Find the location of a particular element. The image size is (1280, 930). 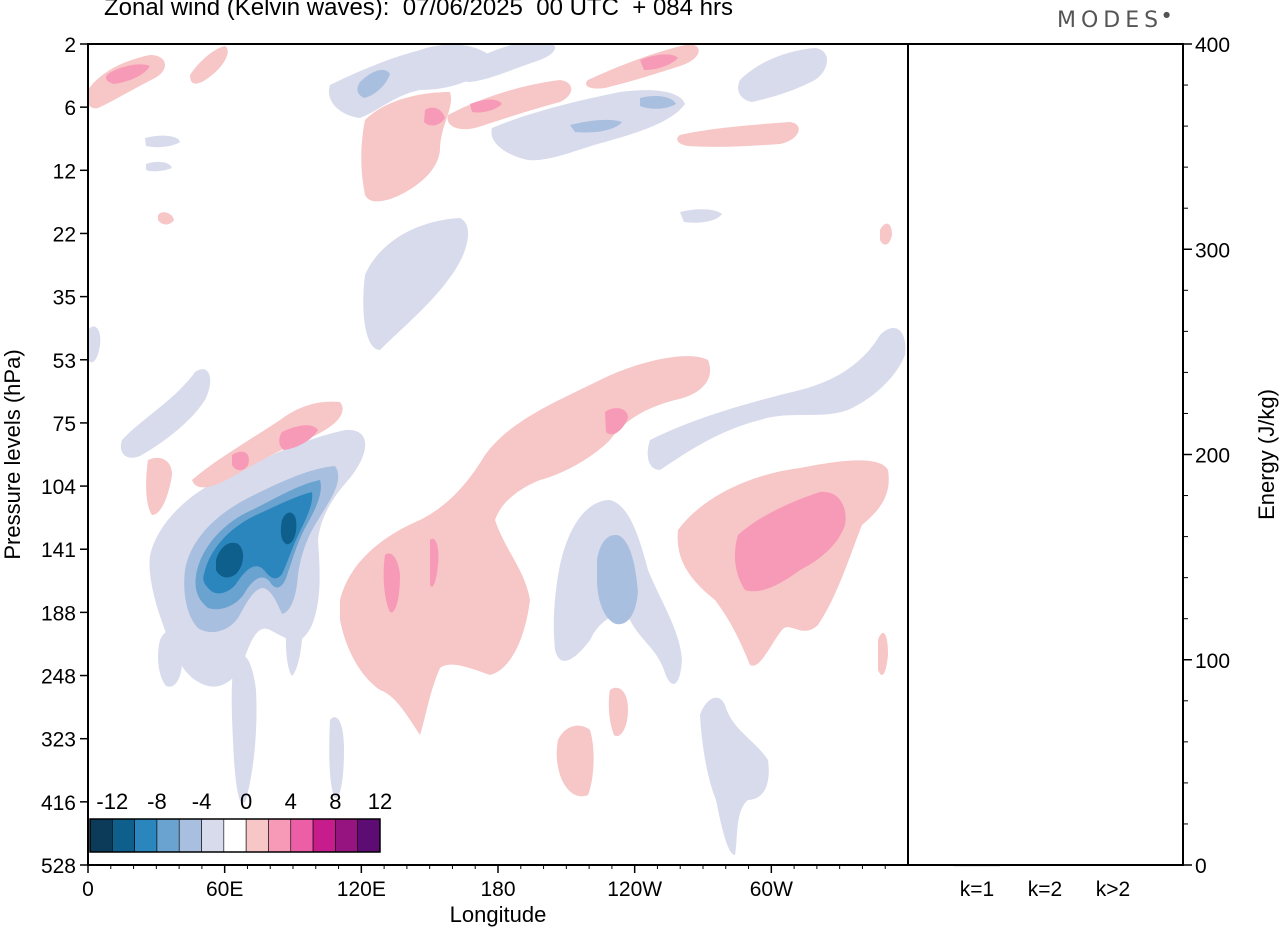

energy-category-label: k=2 is located at coordinates (1045, 889).